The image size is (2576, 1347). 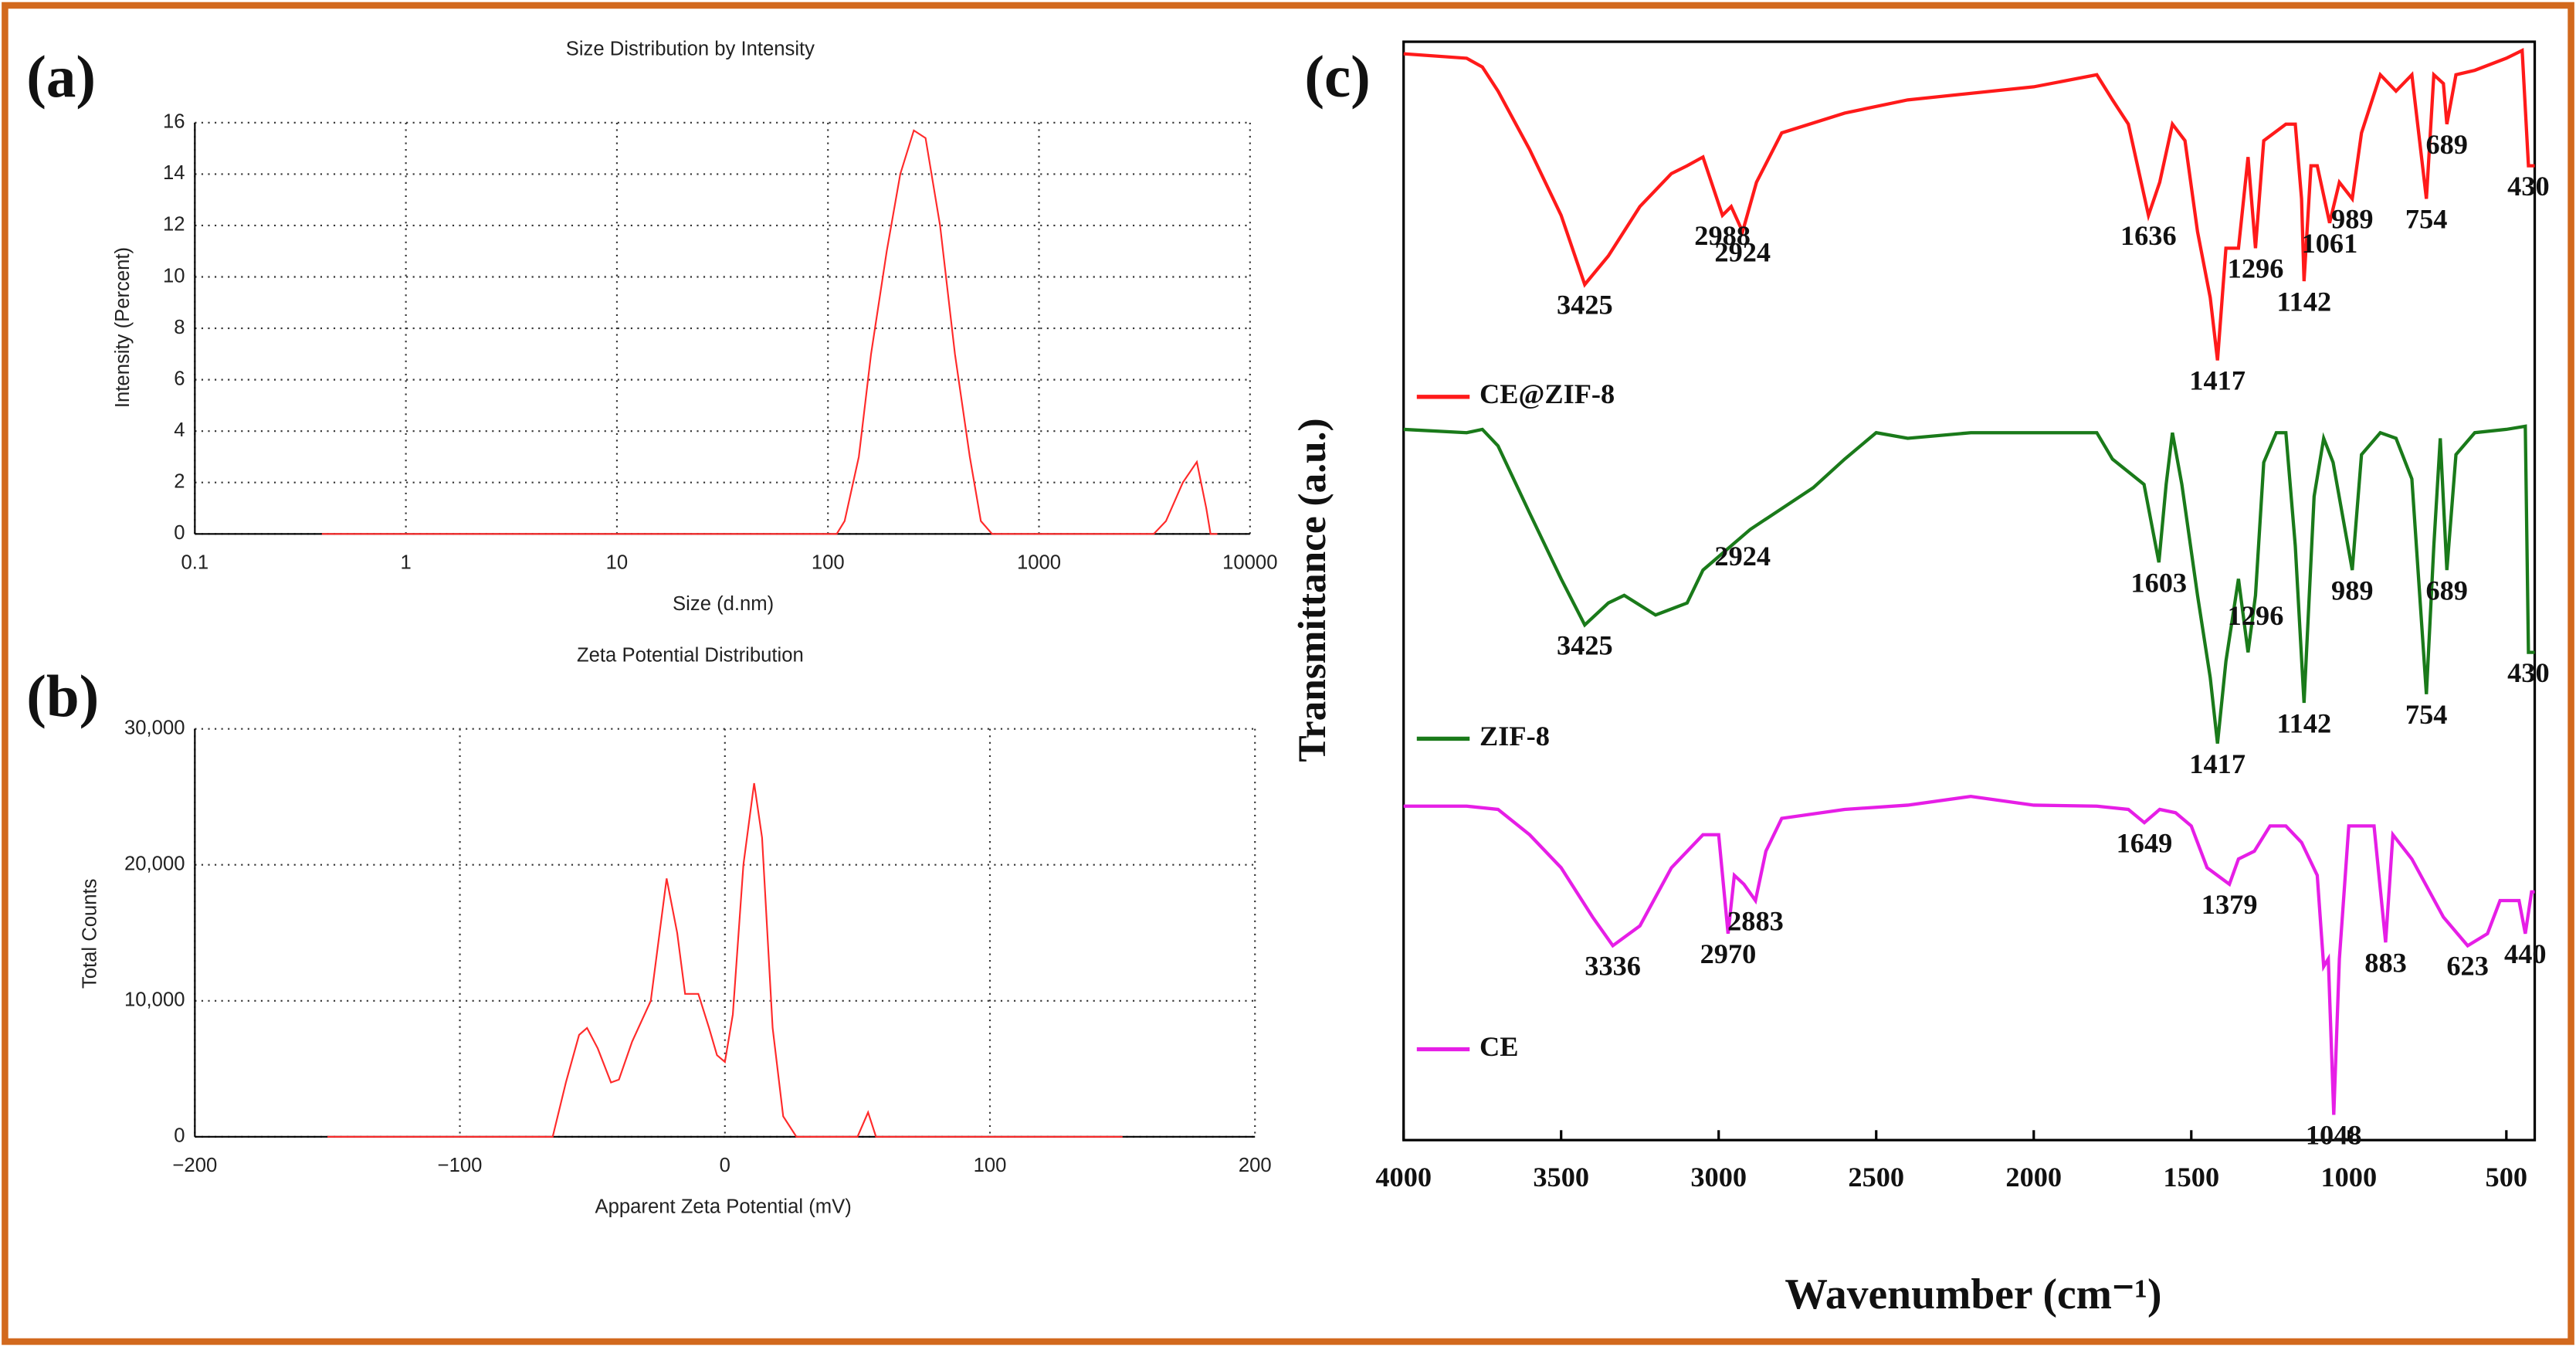 What do you see at coordinates (179, 327) in the screenshot?
I see `y-tick-label: 8` at bounding box center [179, 327].